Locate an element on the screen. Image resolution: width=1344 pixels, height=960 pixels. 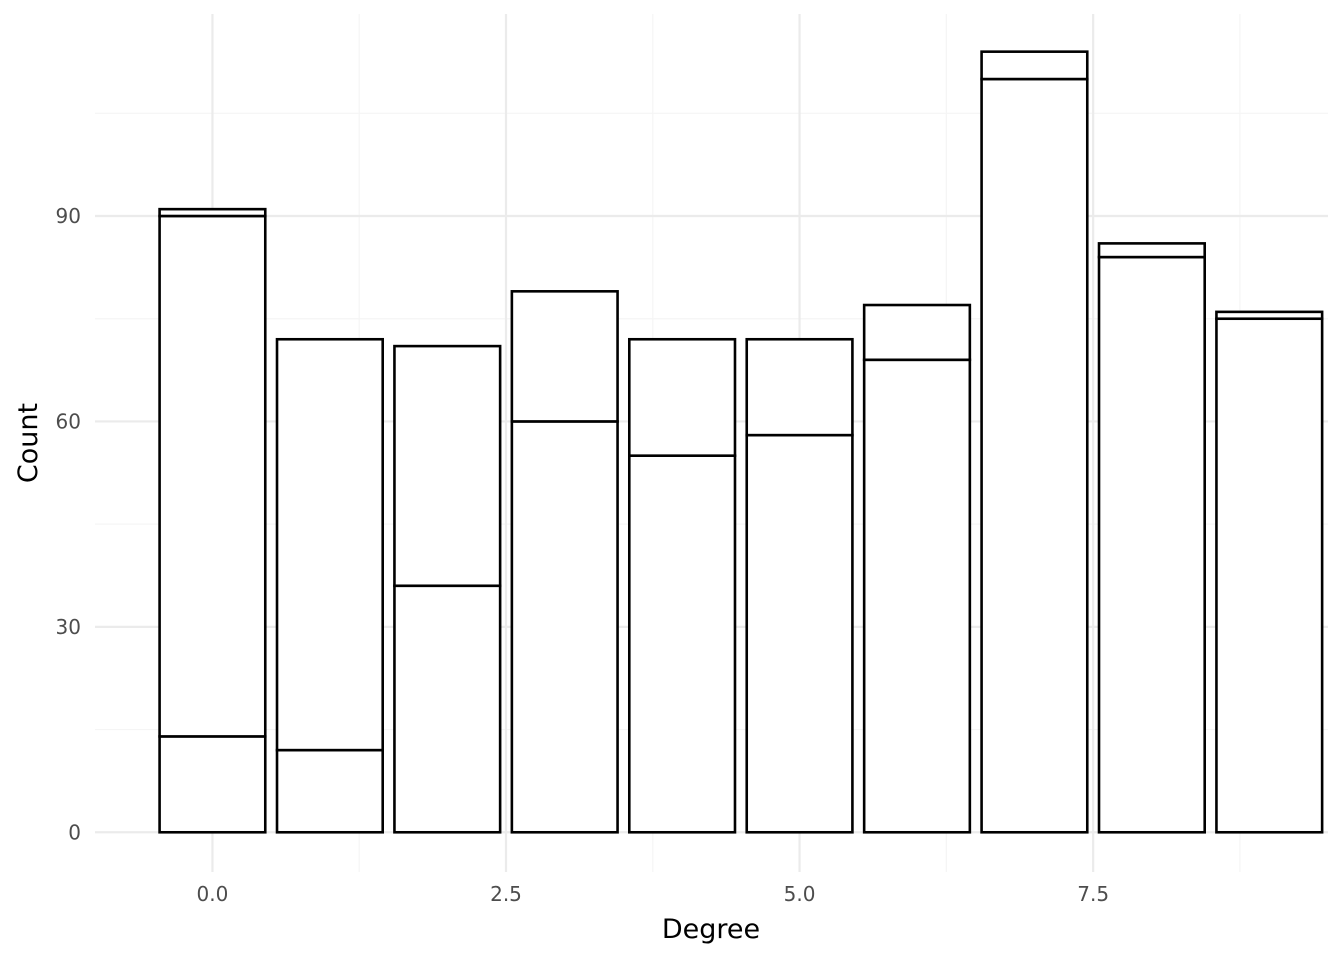
x-tick-label: 5.0 is located at coordinates (800, 894).